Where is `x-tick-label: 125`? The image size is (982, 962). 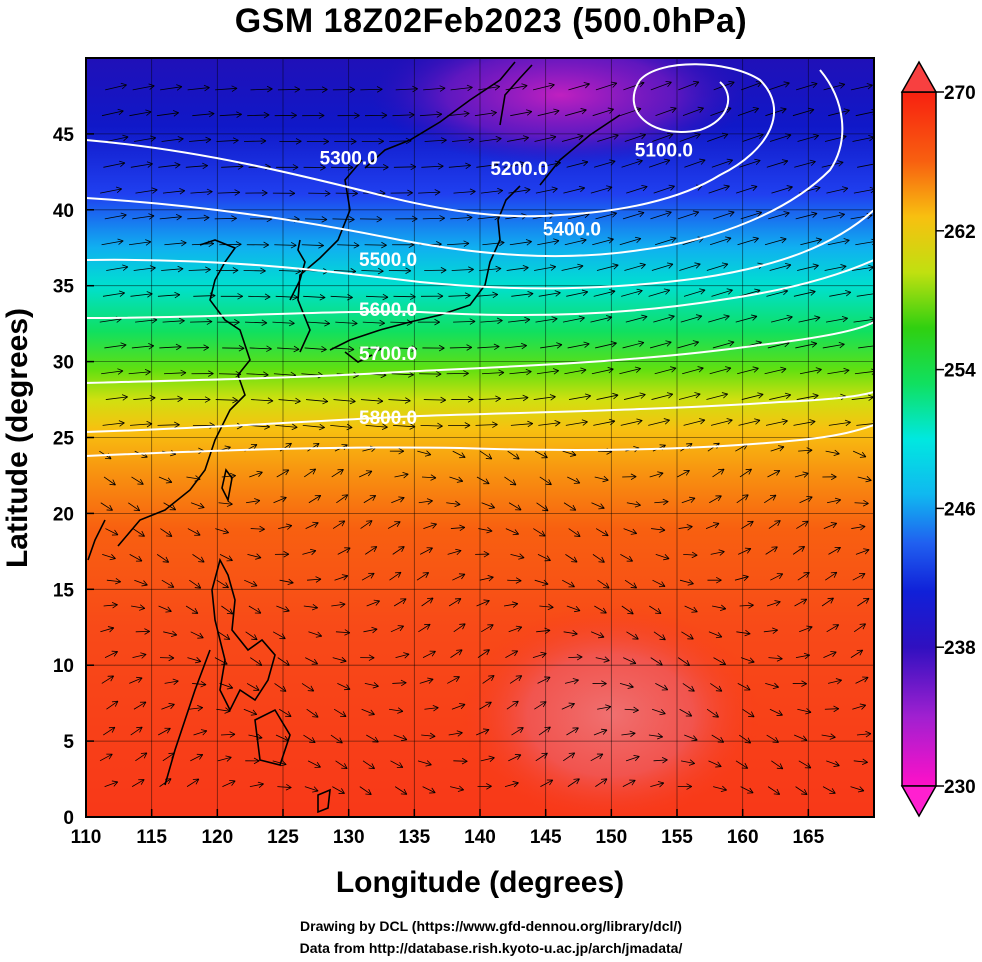
x-tick-label: 125 is located at coordinates (283, 837).